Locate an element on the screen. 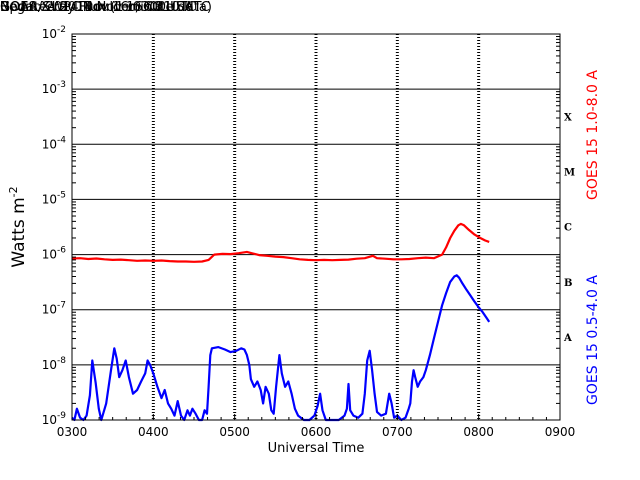 Image resolution: width=640 pixels, height=480 pixels. x-tick-label: 0400 is located at coordinates (153, 432).